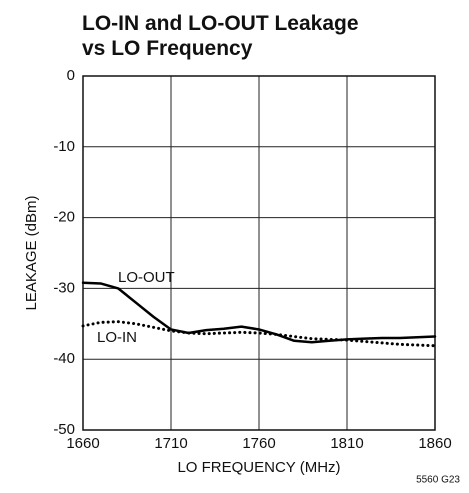 The height and width of the screenshot is (493, 469). I want to click on x-tick-label: 1760, so click(258, 443).